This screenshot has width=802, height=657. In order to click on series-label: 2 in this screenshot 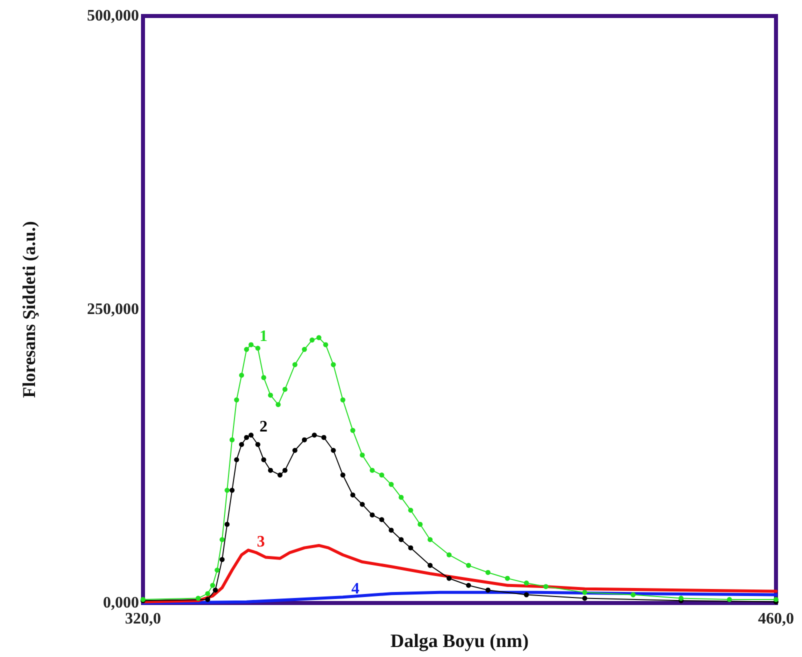, I will do `click(264, 427)`.